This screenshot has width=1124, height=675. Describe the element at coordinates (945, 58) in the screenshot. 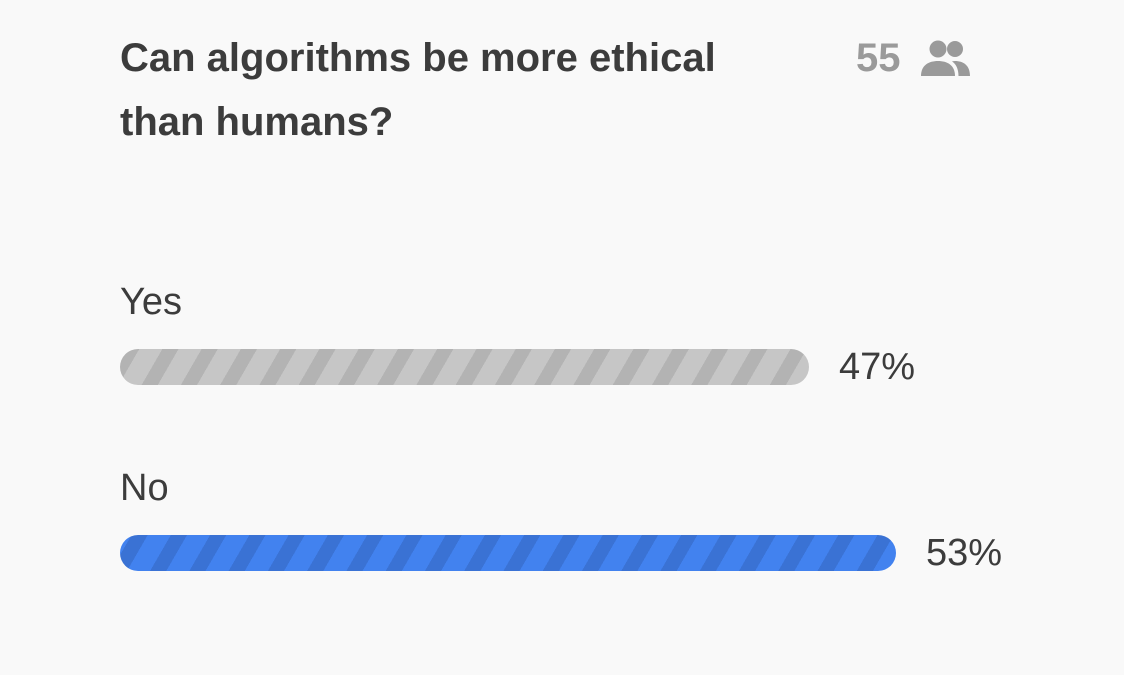

I see `people-icon` at that location.